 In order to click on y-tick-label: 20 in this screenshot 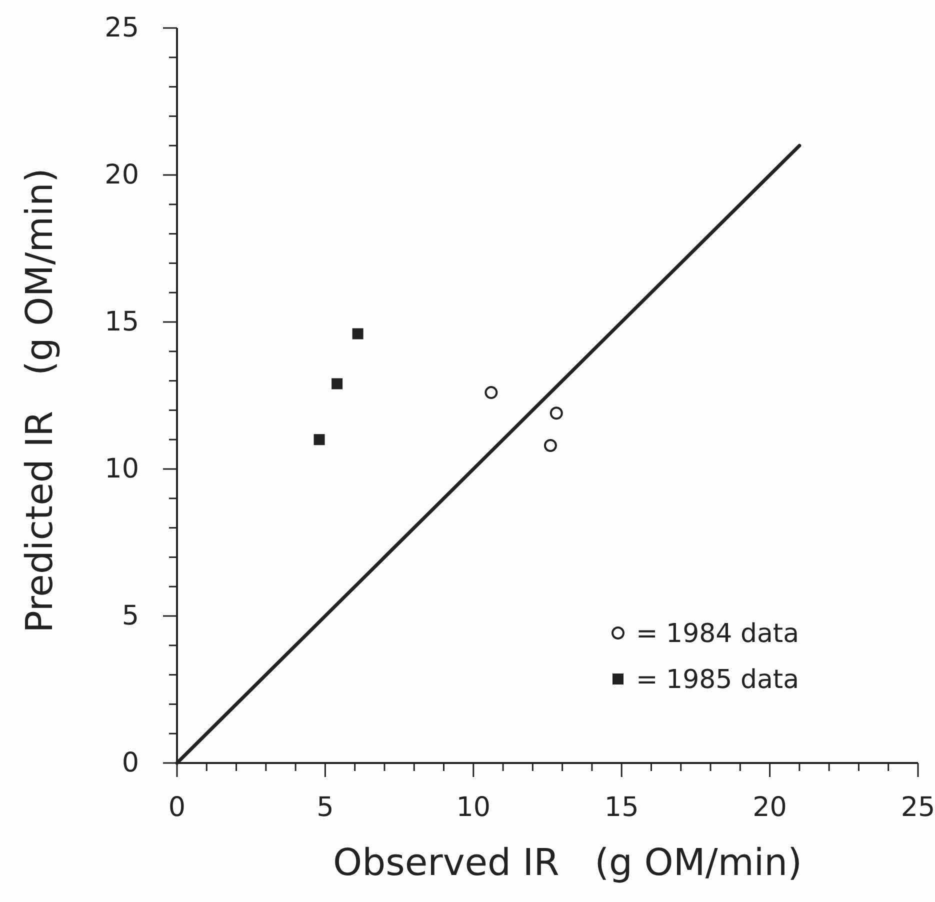, I will do `click(121, 175)`.